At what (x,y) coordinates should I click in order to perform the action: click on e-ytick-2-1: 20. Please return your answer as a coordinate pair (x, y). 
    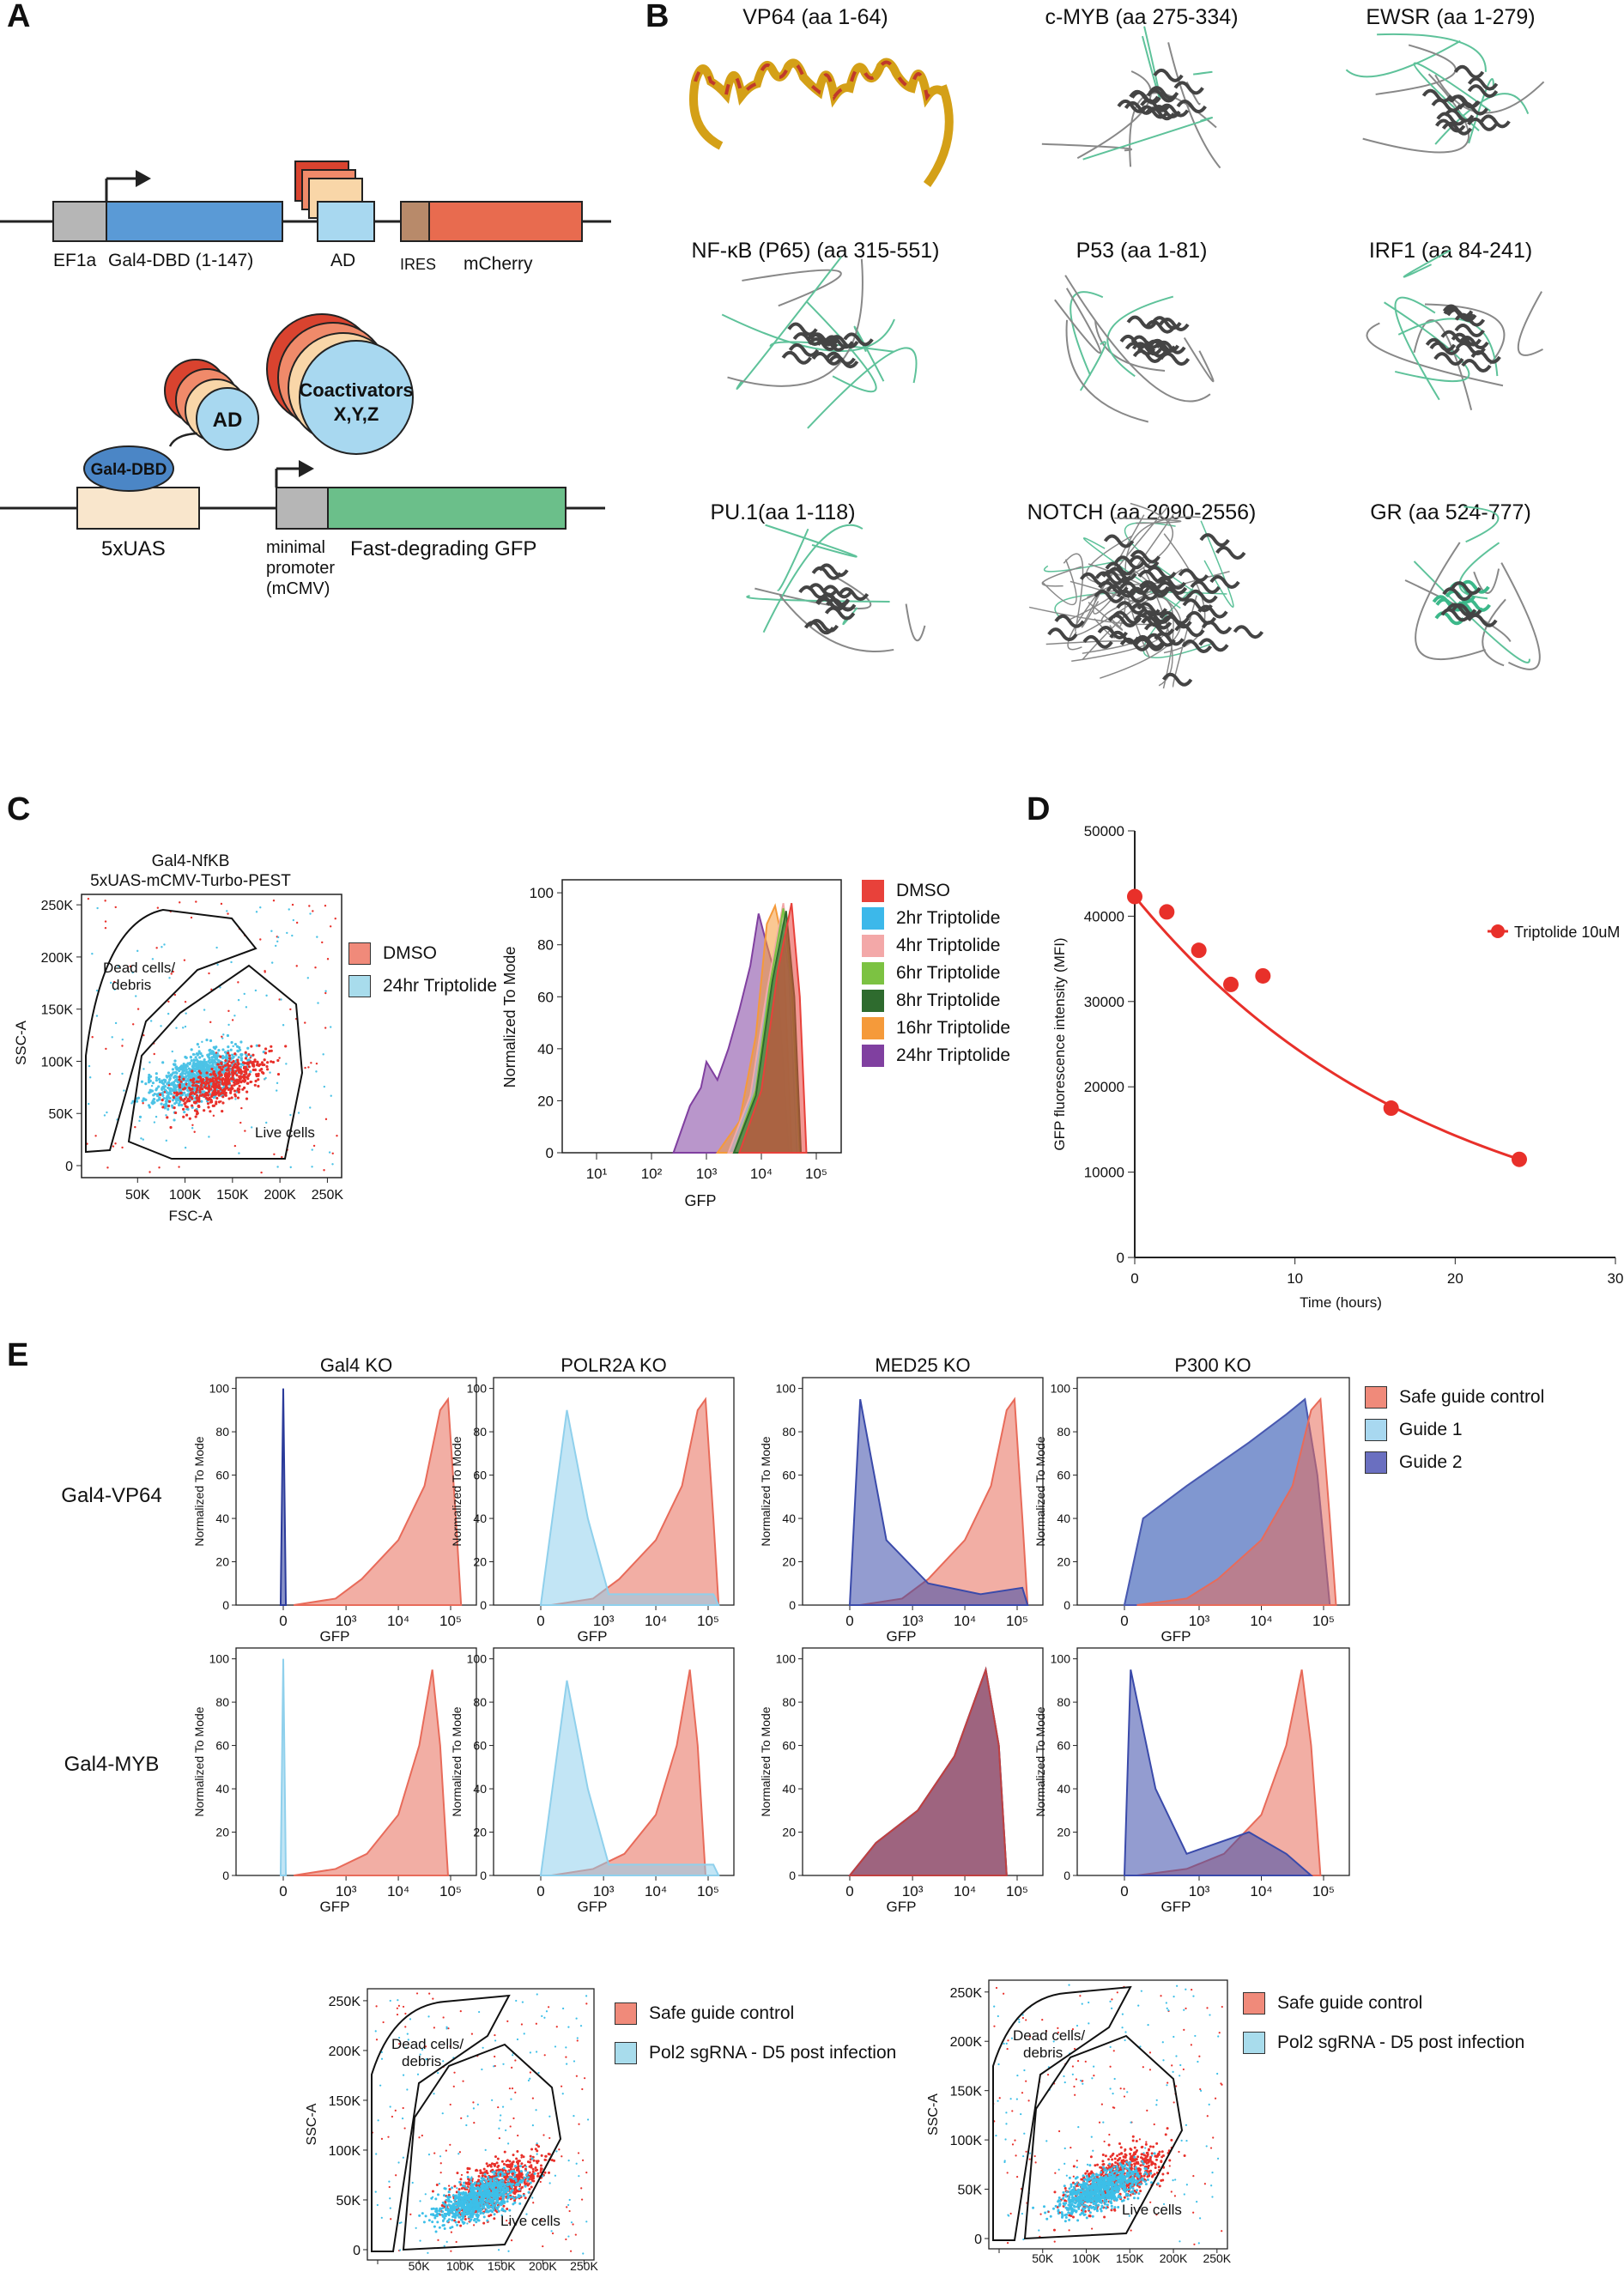
    Looking at the image, I should click on (789, 1562).